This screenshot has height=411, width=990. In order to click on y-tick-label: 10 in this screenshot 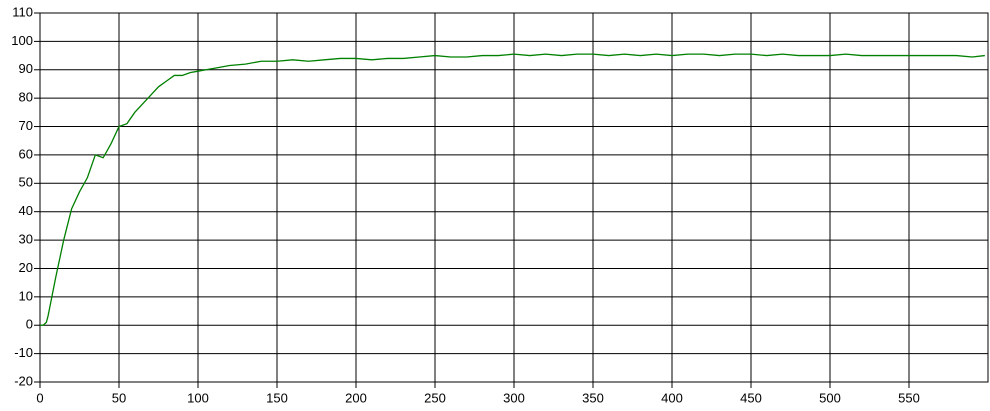, I will do `click(26, 295)`.